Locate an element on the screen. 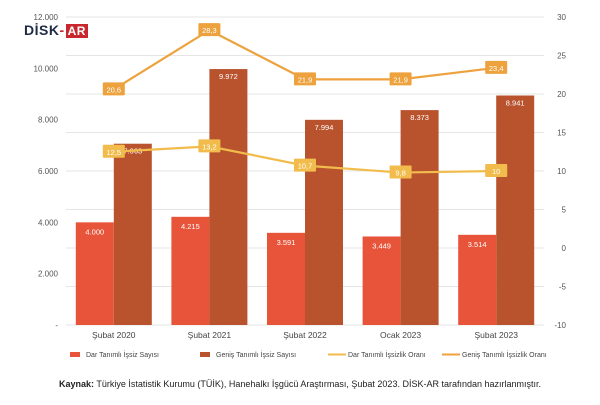  line-value-label: 12,5 is located at coordinates (113, 152).